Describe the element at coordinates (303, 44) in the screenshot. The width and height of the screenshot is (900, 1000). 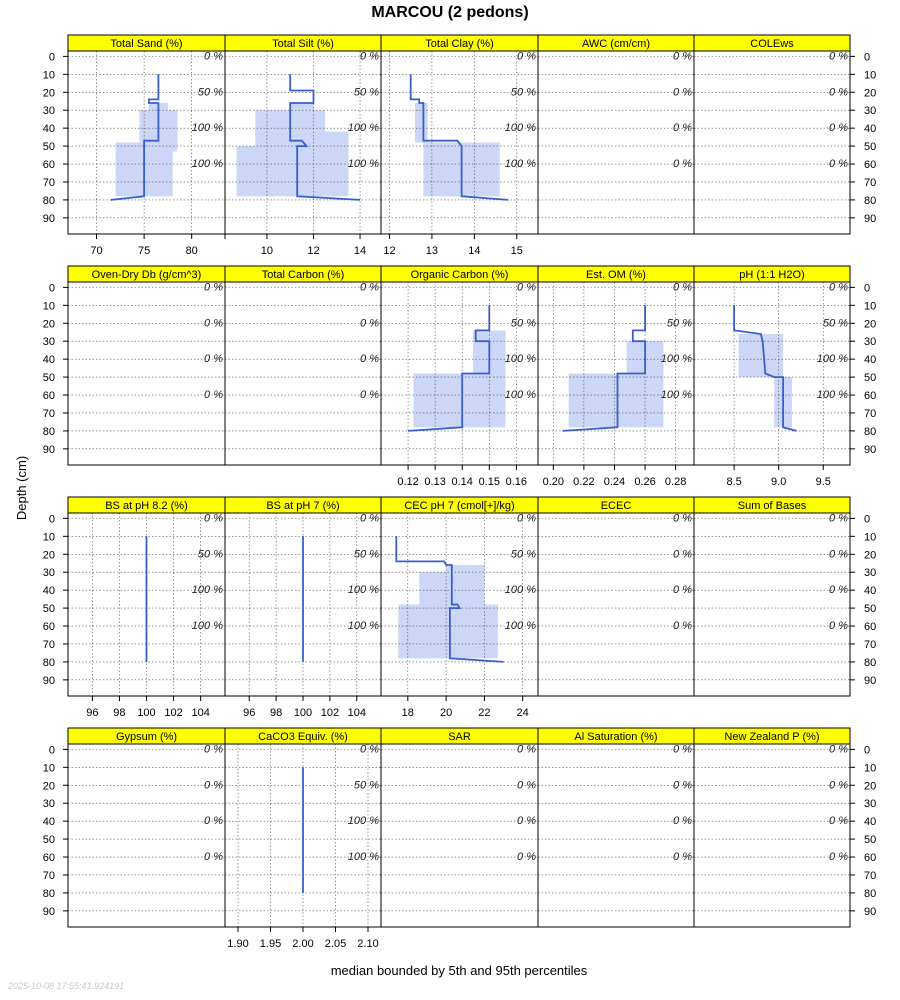
I see `panel-title: Total Silt (%)` at that location.